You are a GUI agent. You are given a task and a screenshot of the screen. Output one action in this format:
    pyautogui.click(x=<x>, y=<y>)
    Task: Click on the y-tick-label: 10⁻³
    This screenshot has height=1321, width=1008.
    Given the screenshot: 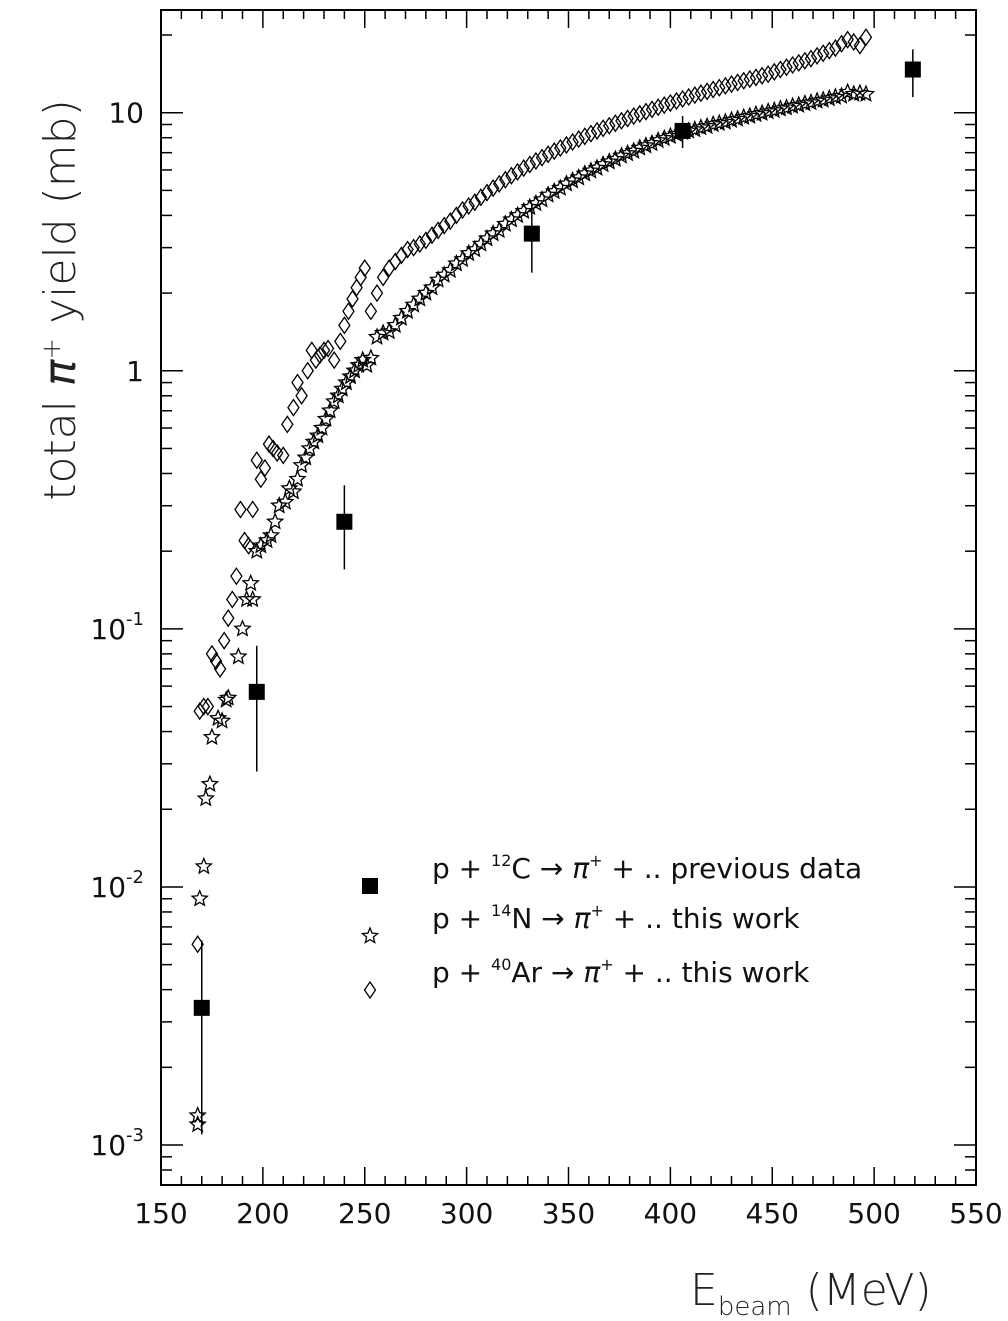 What is the action you would take?
    pyautogui.click(x=117, y=1143)
    